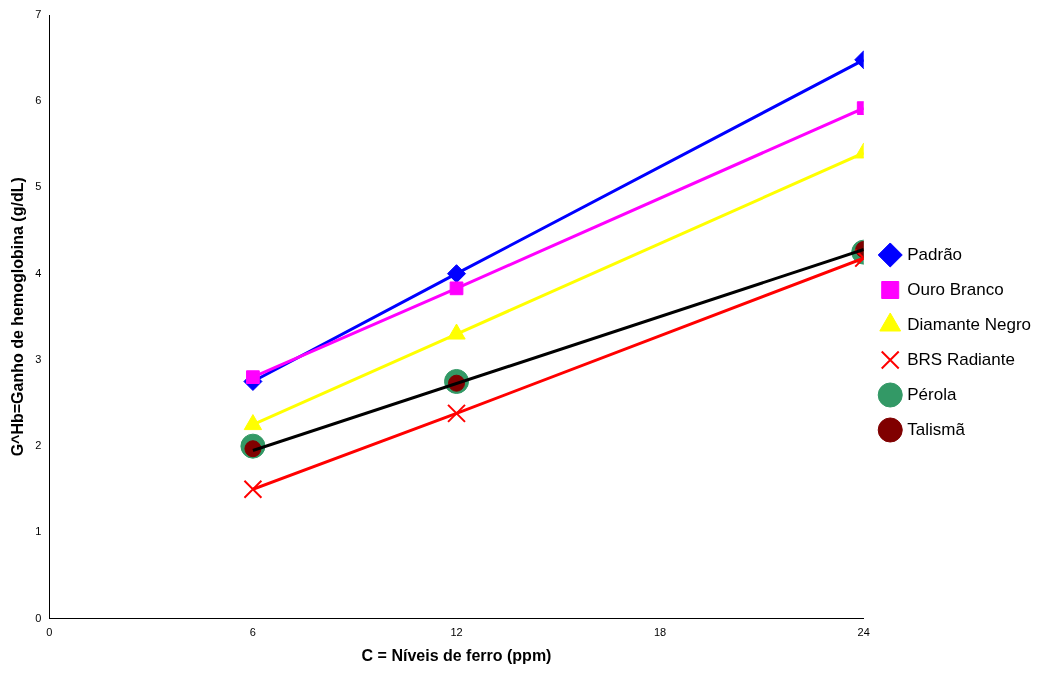 Image resolution: width=1046 pixels, height=675 pixels. Describe the element at coordinates (935, 254) in the screenshot. I see `legend-label: Padrão` at that location.